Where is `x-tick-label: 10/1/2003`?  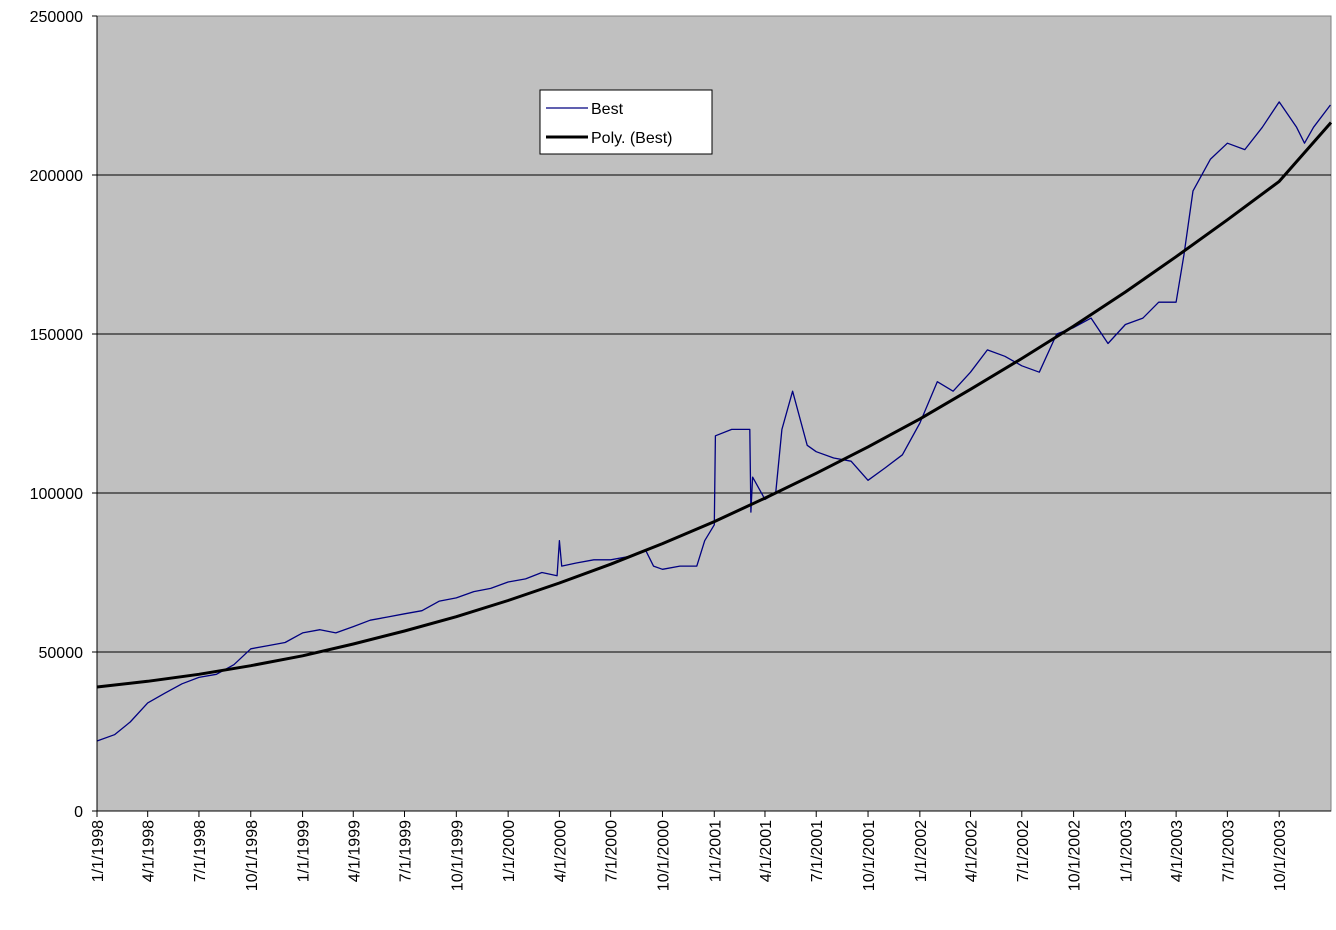
x-tick-label: 10/1/2003 is located at coordinates (1280, 855).